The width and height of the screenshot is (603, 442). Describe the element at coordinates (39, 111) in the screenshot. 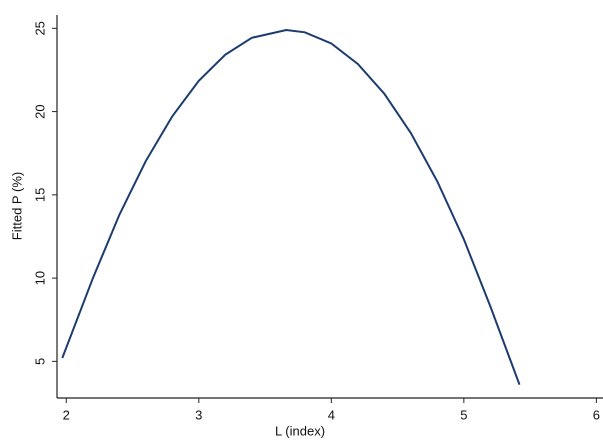

I see `y-tick-label: 20` at that location.